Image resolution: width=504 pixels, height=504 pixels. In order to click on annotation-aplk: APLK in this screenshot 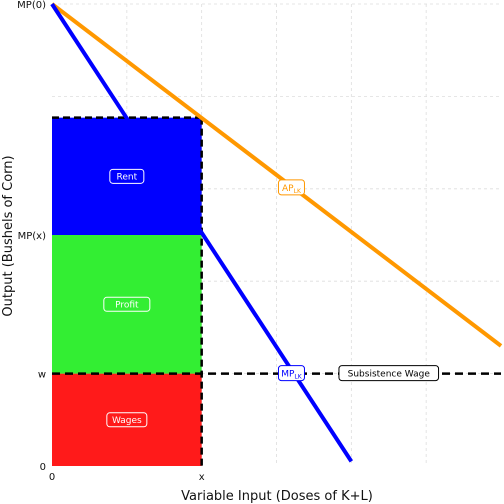, I will do `click(292, 189)`.